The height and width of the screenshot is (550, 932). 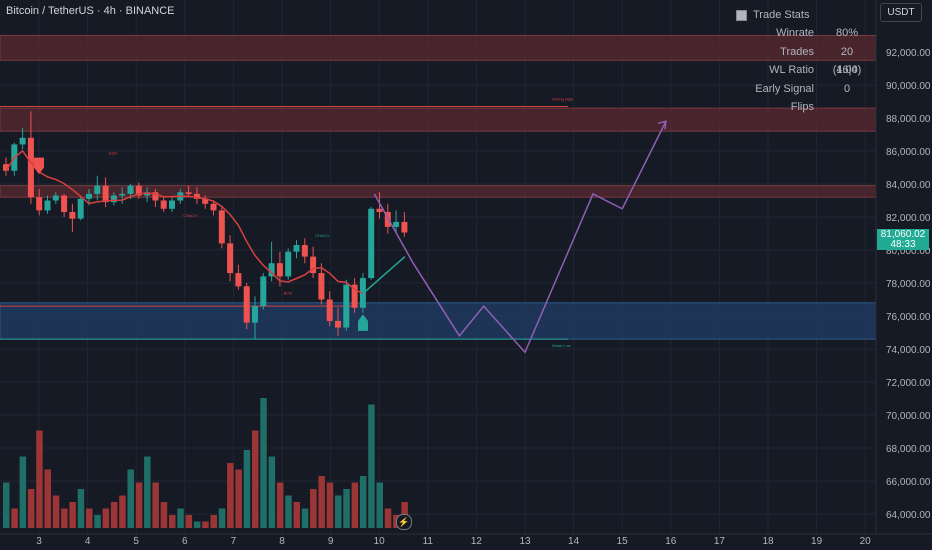 What do you see at coordinates (574, 541) in the screenshot?
I see `time-axis-label: 14` at bounding box center [574, 541].